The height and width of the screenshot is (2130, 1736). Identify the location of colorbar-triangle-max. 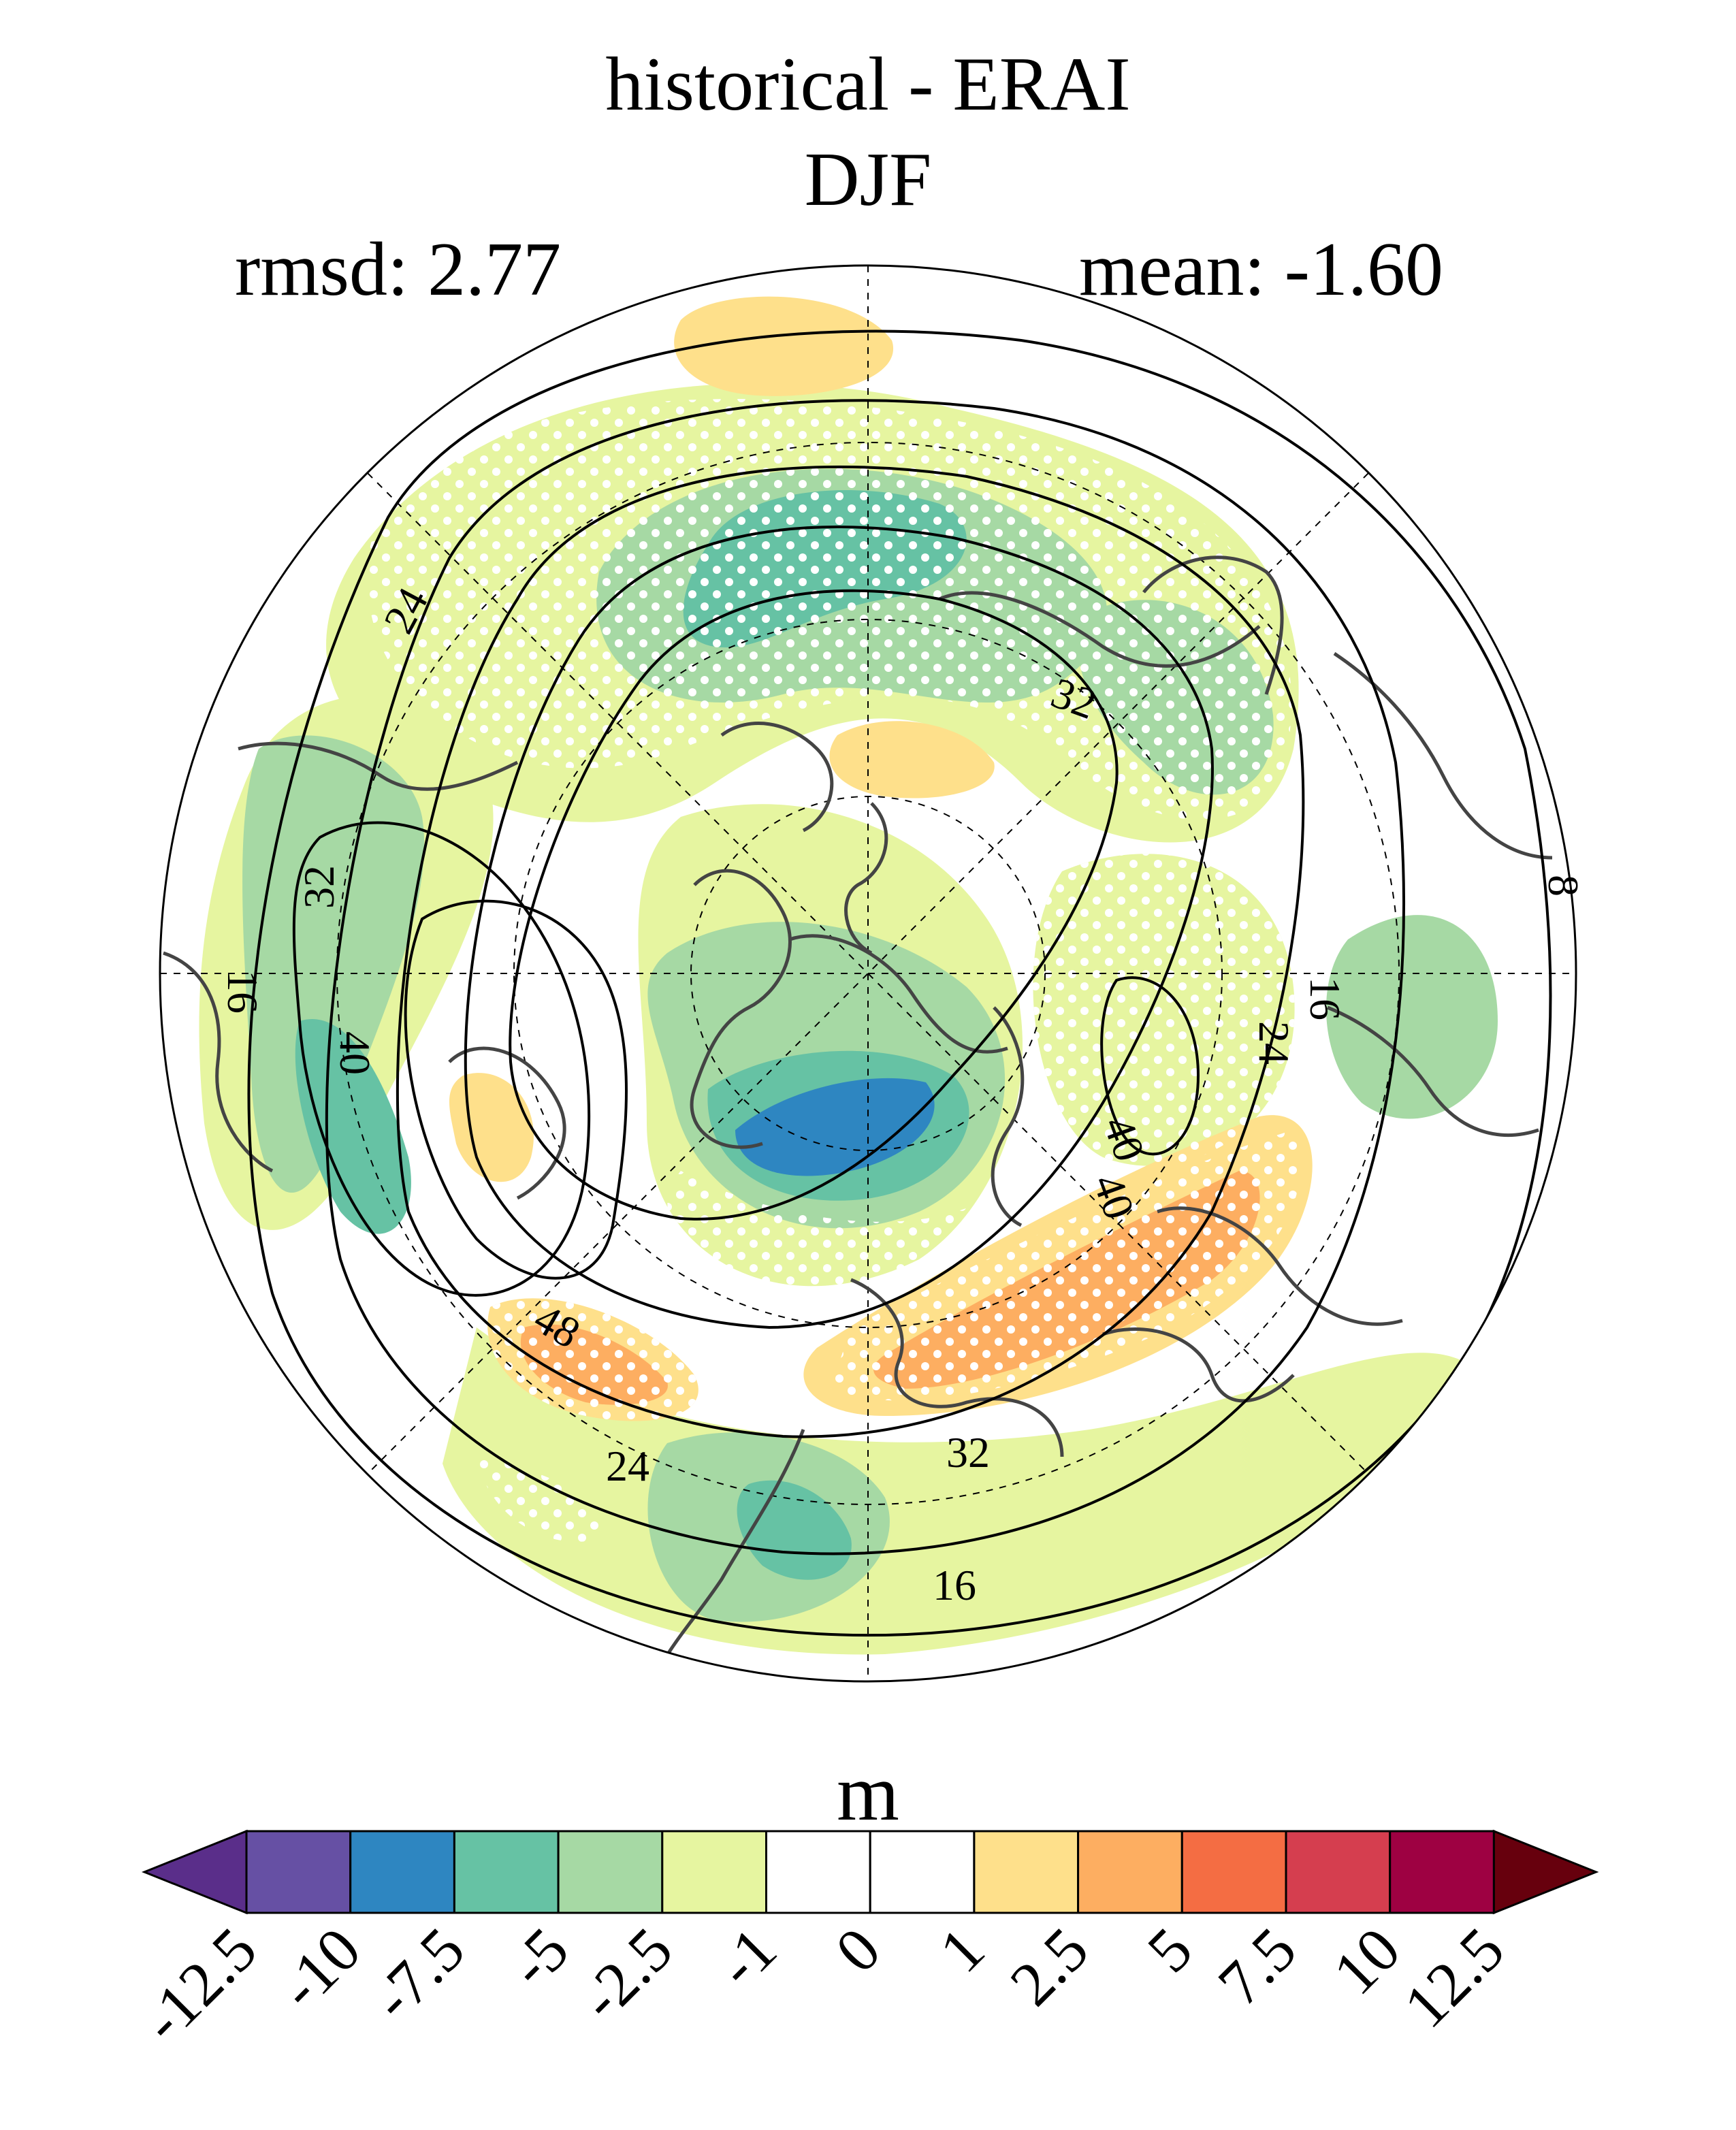
(1545, 1872).